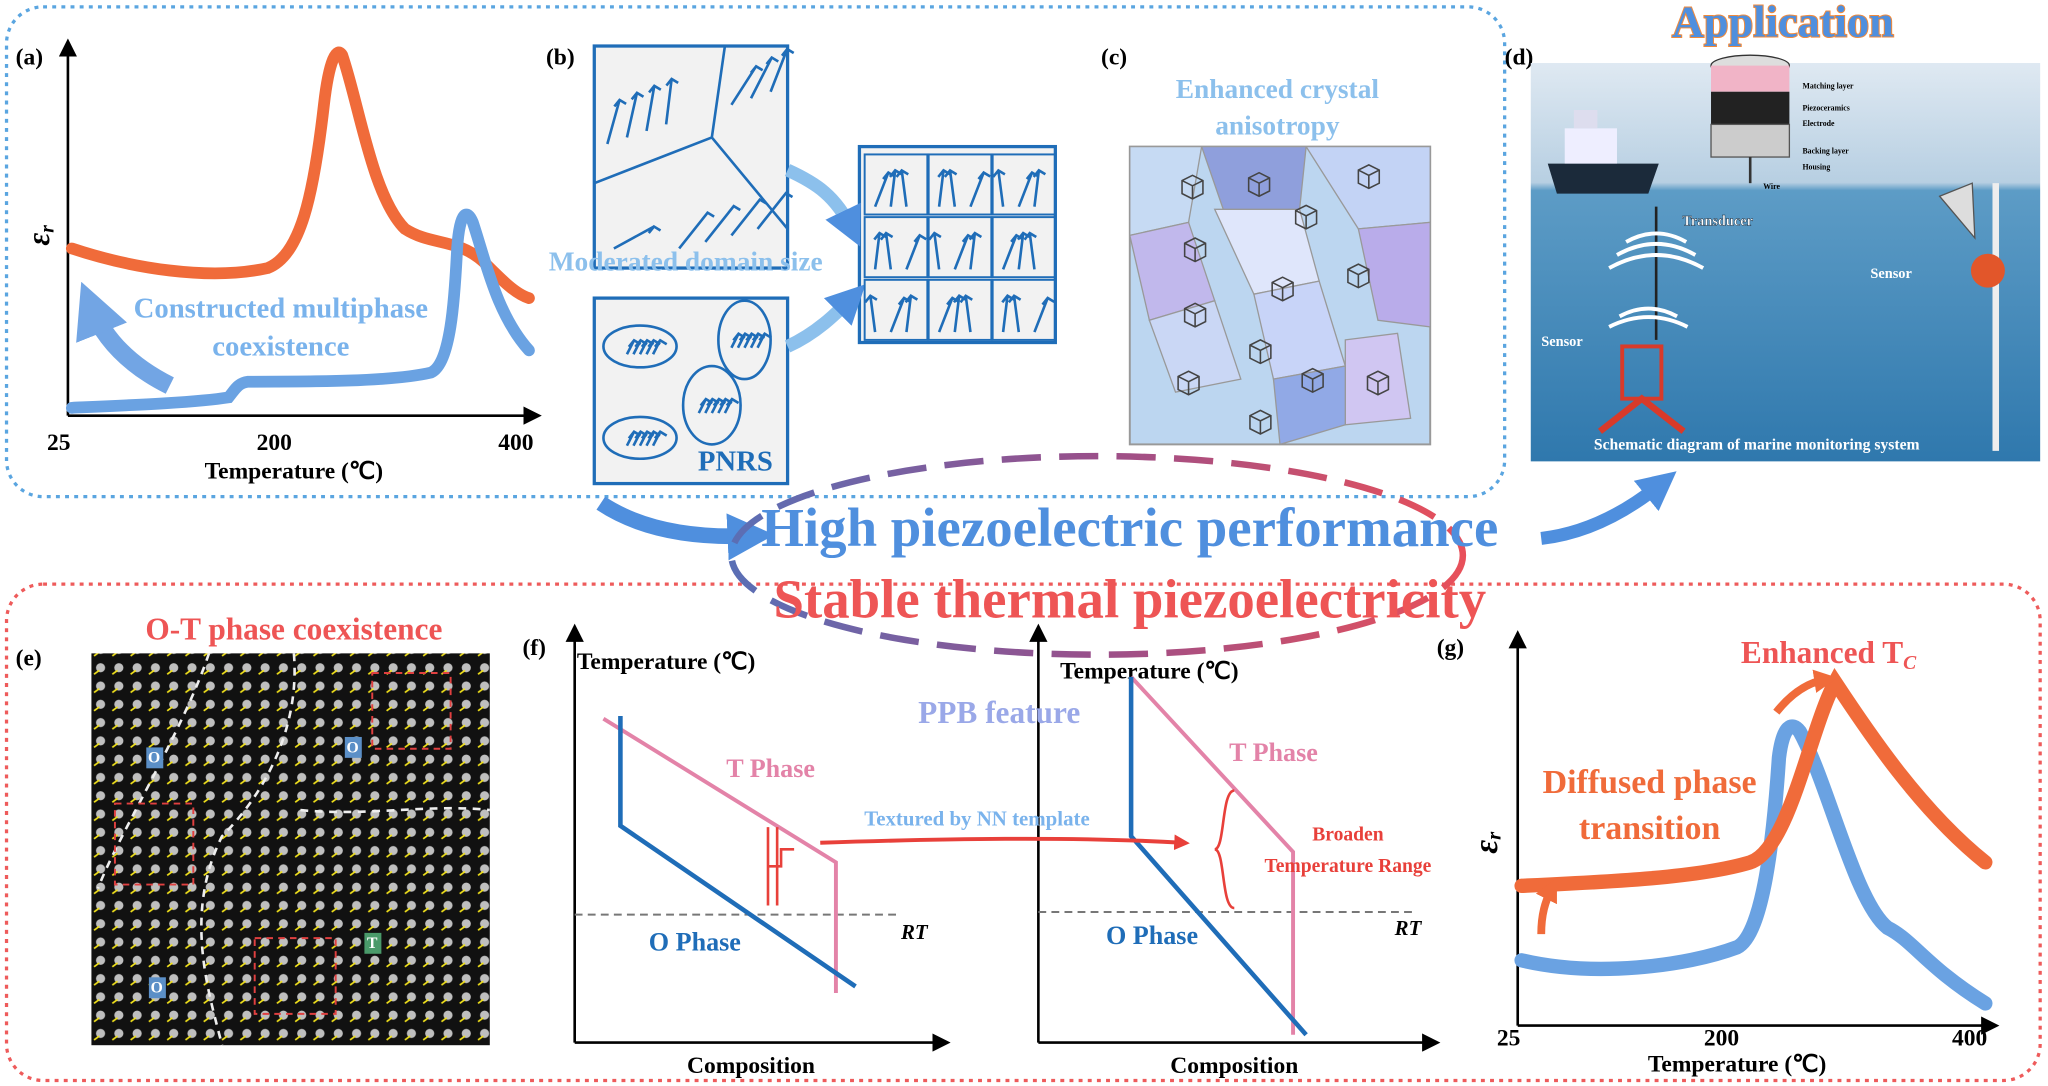 Image resolution: width=2048 pixels, height=1086 pixels. Describe the element at coordinates (1825, 108) in the screenshot. I see `layer-label: Piezoceramics` at that location.